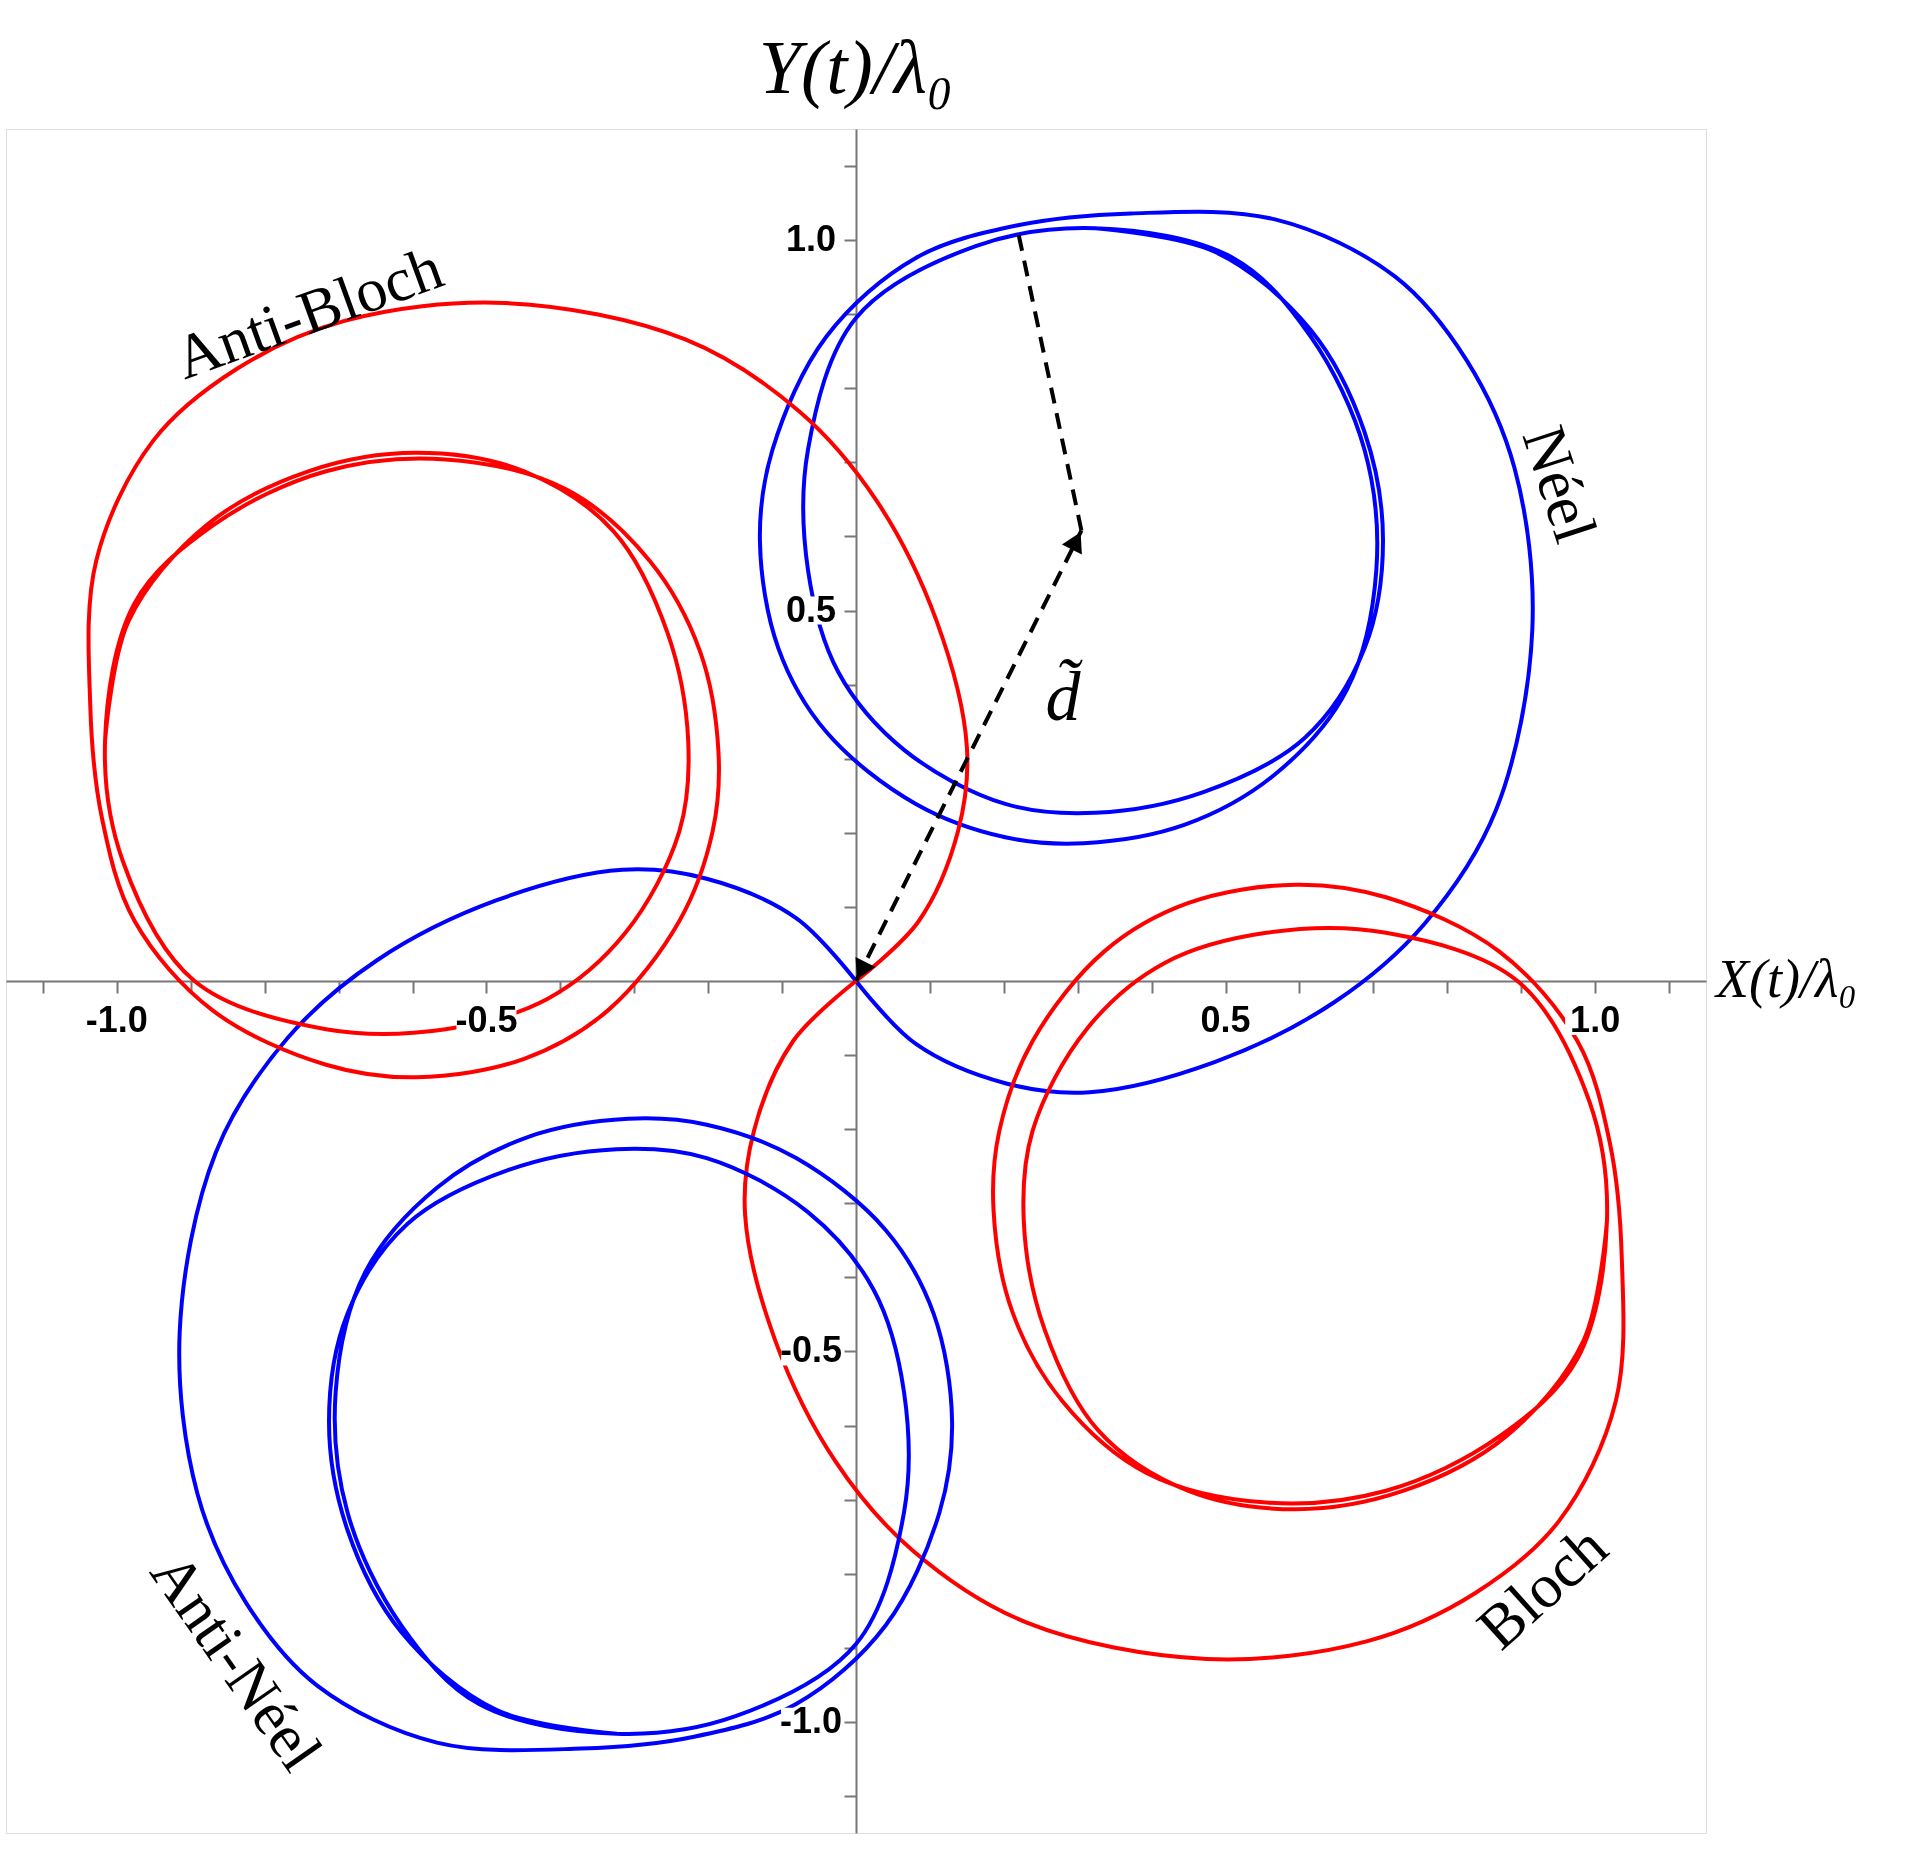 The height and width of the screenshot is (1856, 1932). What do you see at coordinates (116, 1019) in the screenshot?
I see `x-tick-label: -1.0` at bounding box center [116, 1019].